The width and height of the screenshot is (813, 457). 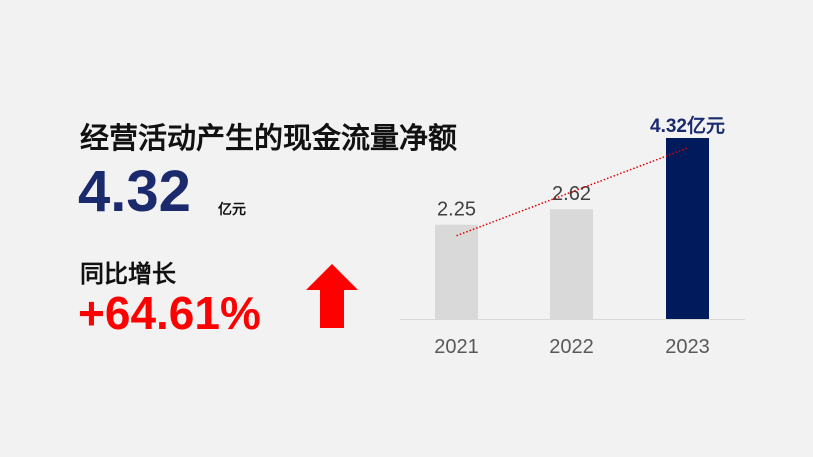 I want to click on bar-2022, so click(x=571, y=264).